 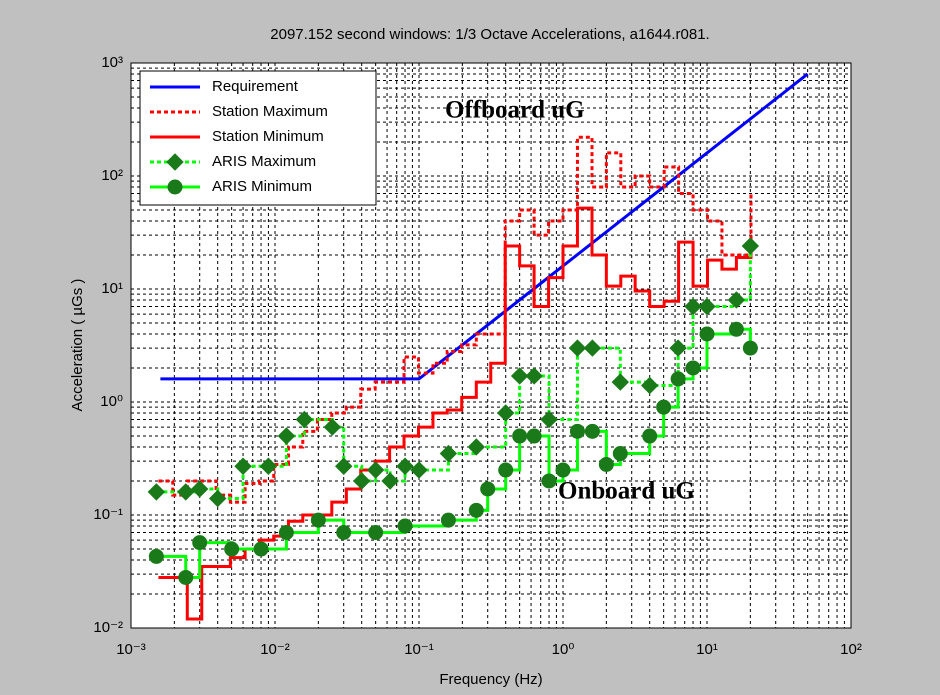 I want to click on x-tick-label: 10⁻¹, so click(x=419, y=649).